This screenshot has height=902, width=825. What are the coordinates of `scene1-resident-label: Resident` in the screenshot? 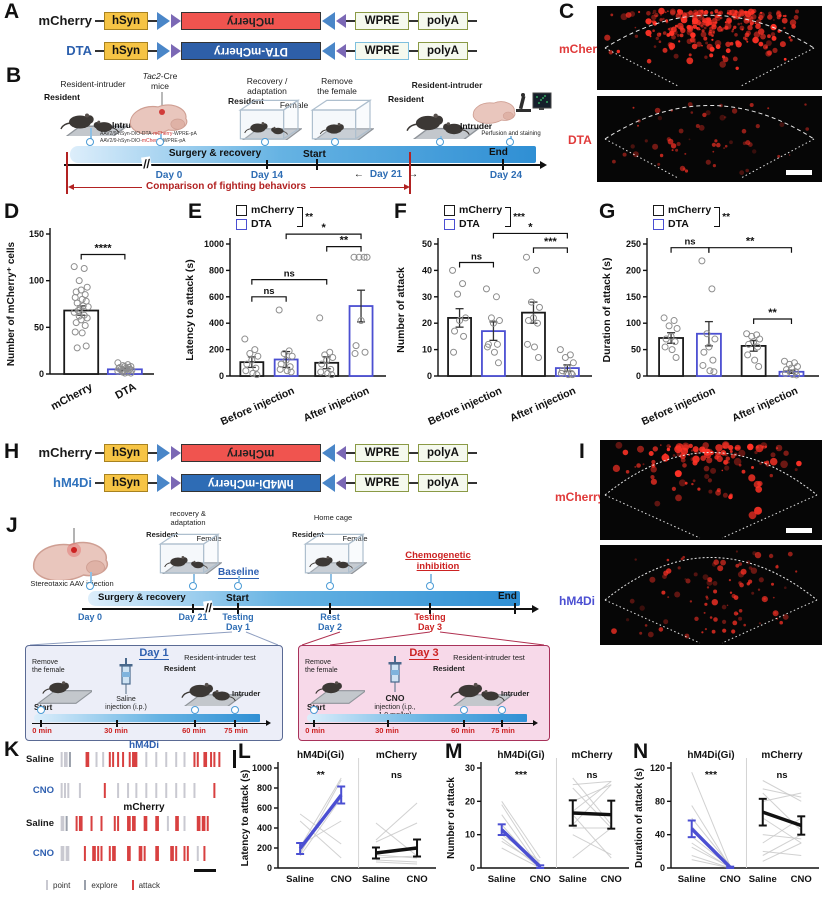 It's located at (62, 97).